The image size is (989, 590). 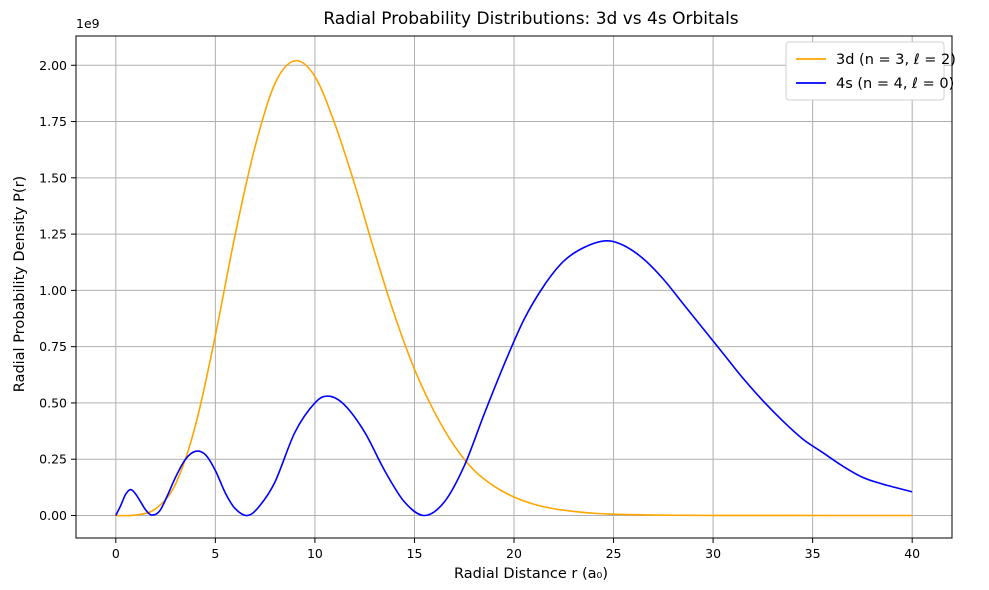 I want to click on legend-entry: 3d (n = 3, ℓ = 2), so click(x=896, y=60).